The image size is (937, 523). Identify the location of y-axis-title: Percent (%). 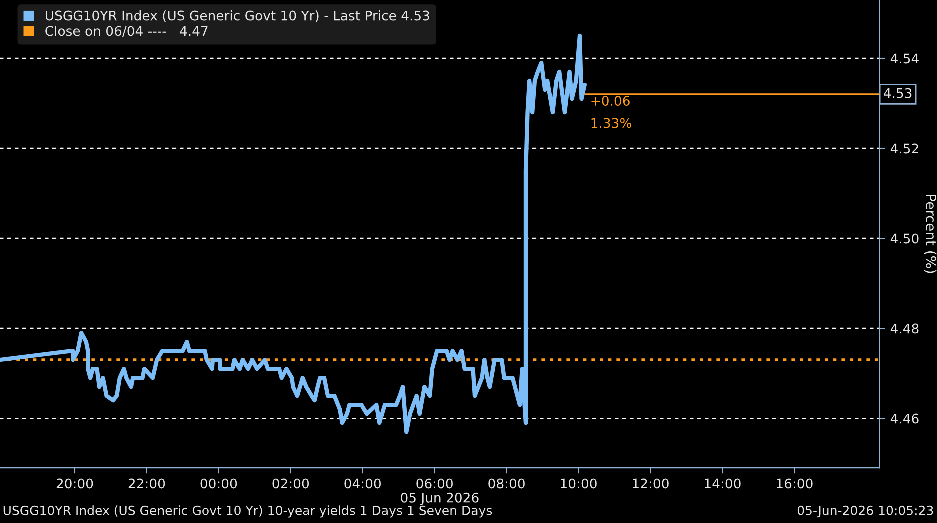
(930, 234).